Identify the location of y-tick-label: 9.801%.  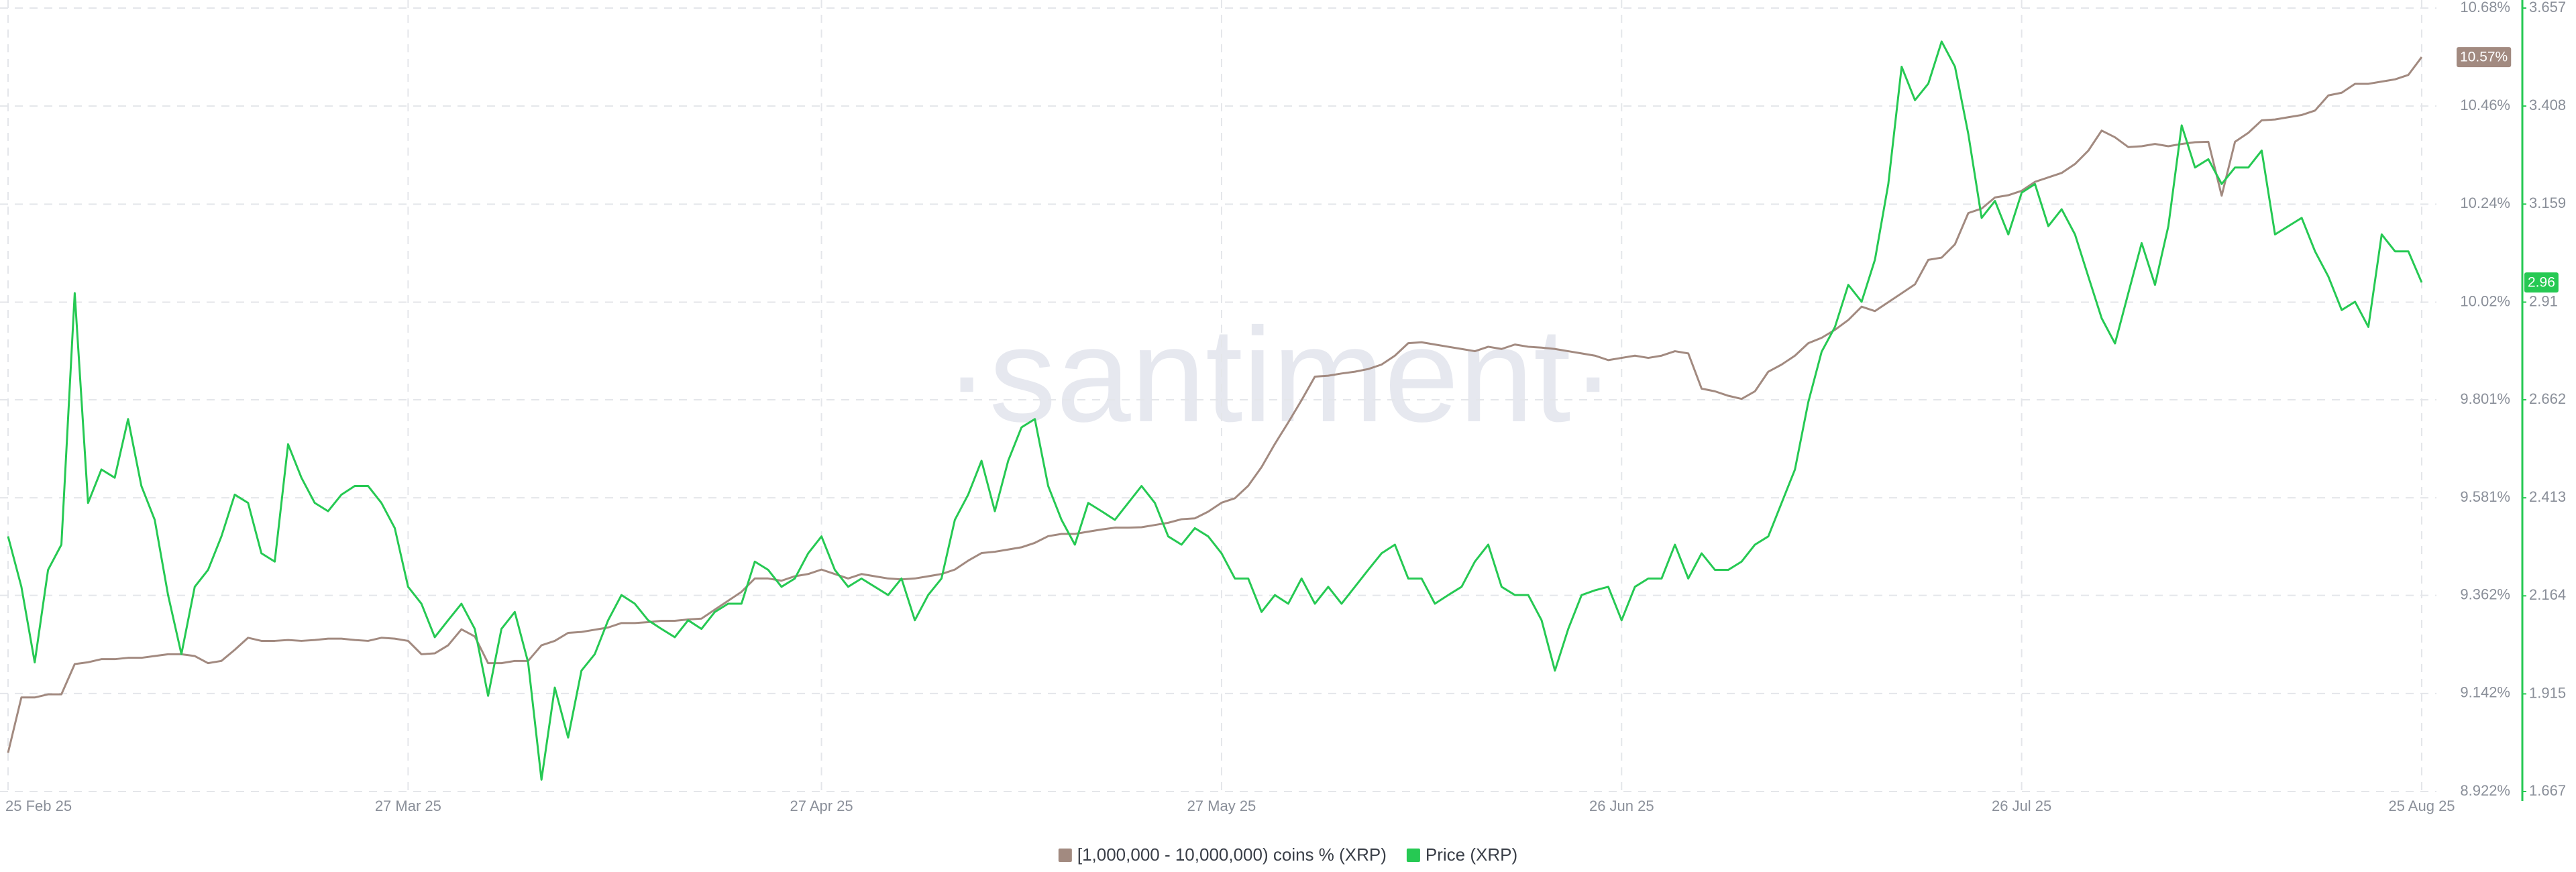
(2485, 398).